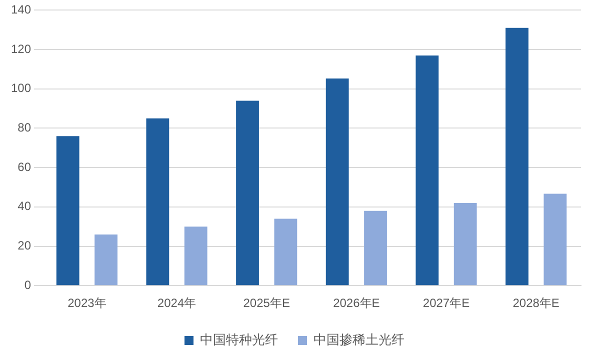 Image resolution: width=601 pixels, height=361 pixels. I want to click on y-tick-label: 100, so click(21, 88).